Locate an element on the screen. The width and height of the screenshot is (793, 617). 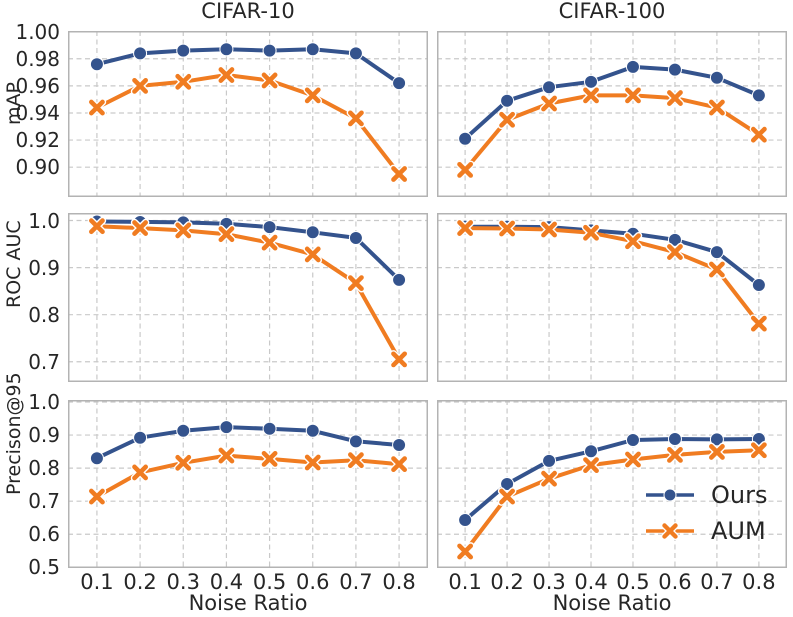
y-tick-label: 0.90 is located at coordinates (37, 167).